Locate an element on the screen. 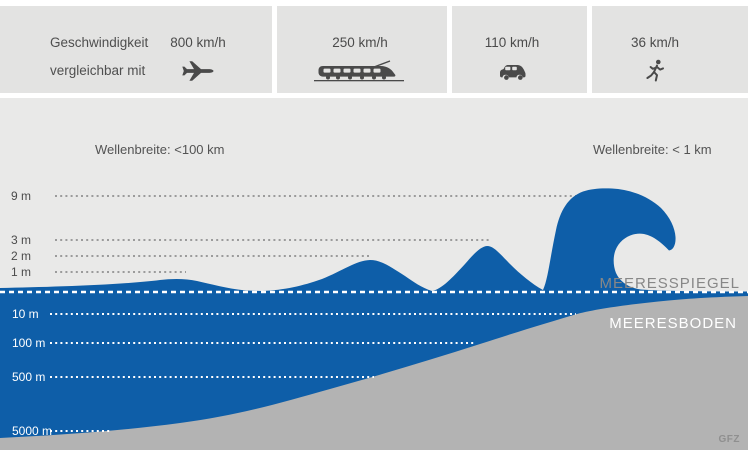  depth-label-500m: 500 m is located at coordinates (29, 377).